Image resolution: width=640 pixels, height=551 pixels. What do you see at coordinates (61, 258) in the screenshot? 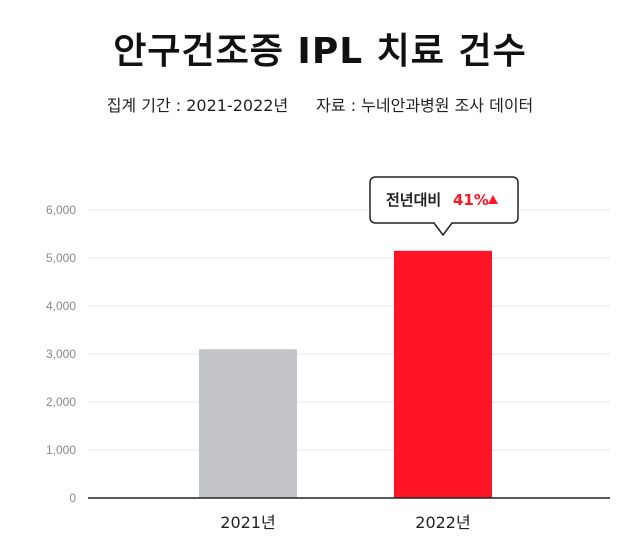
I see `y-tick-label: 5,000` at bounding box center [61, 258].